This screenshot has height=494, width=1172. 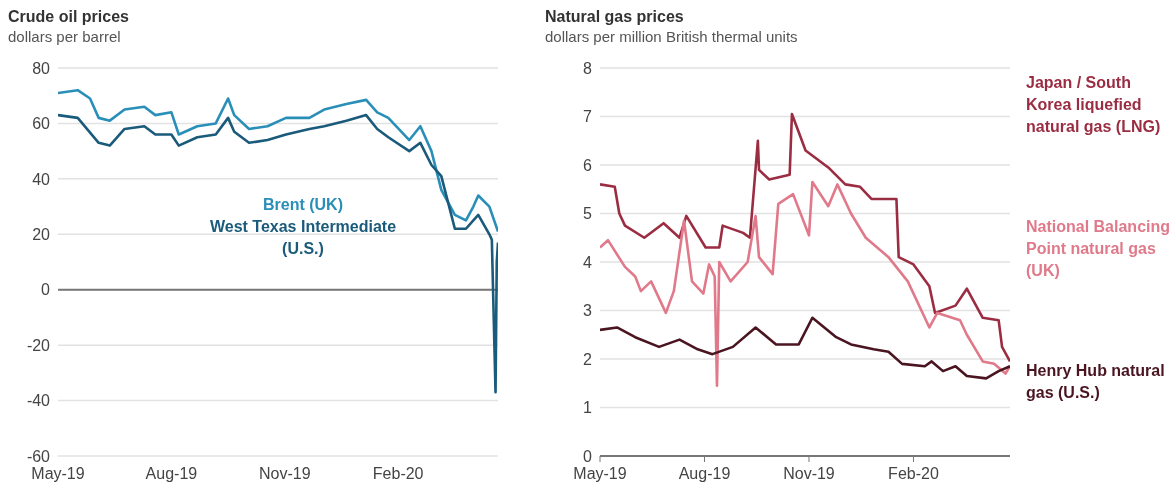 What do you see at coordinates (671, 36) in the screenshot?
I see `chart-subtitle: dollars per million British thermal units` at bounding box center [671, 36].